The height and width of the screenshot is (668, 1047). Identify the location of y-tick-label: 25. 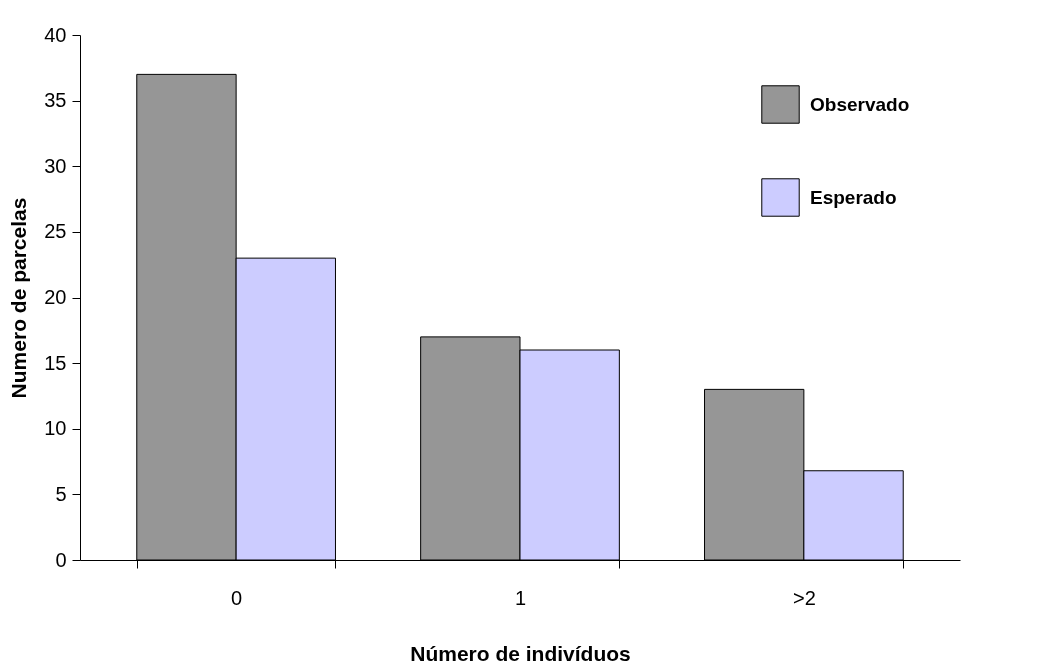
(55, 231).